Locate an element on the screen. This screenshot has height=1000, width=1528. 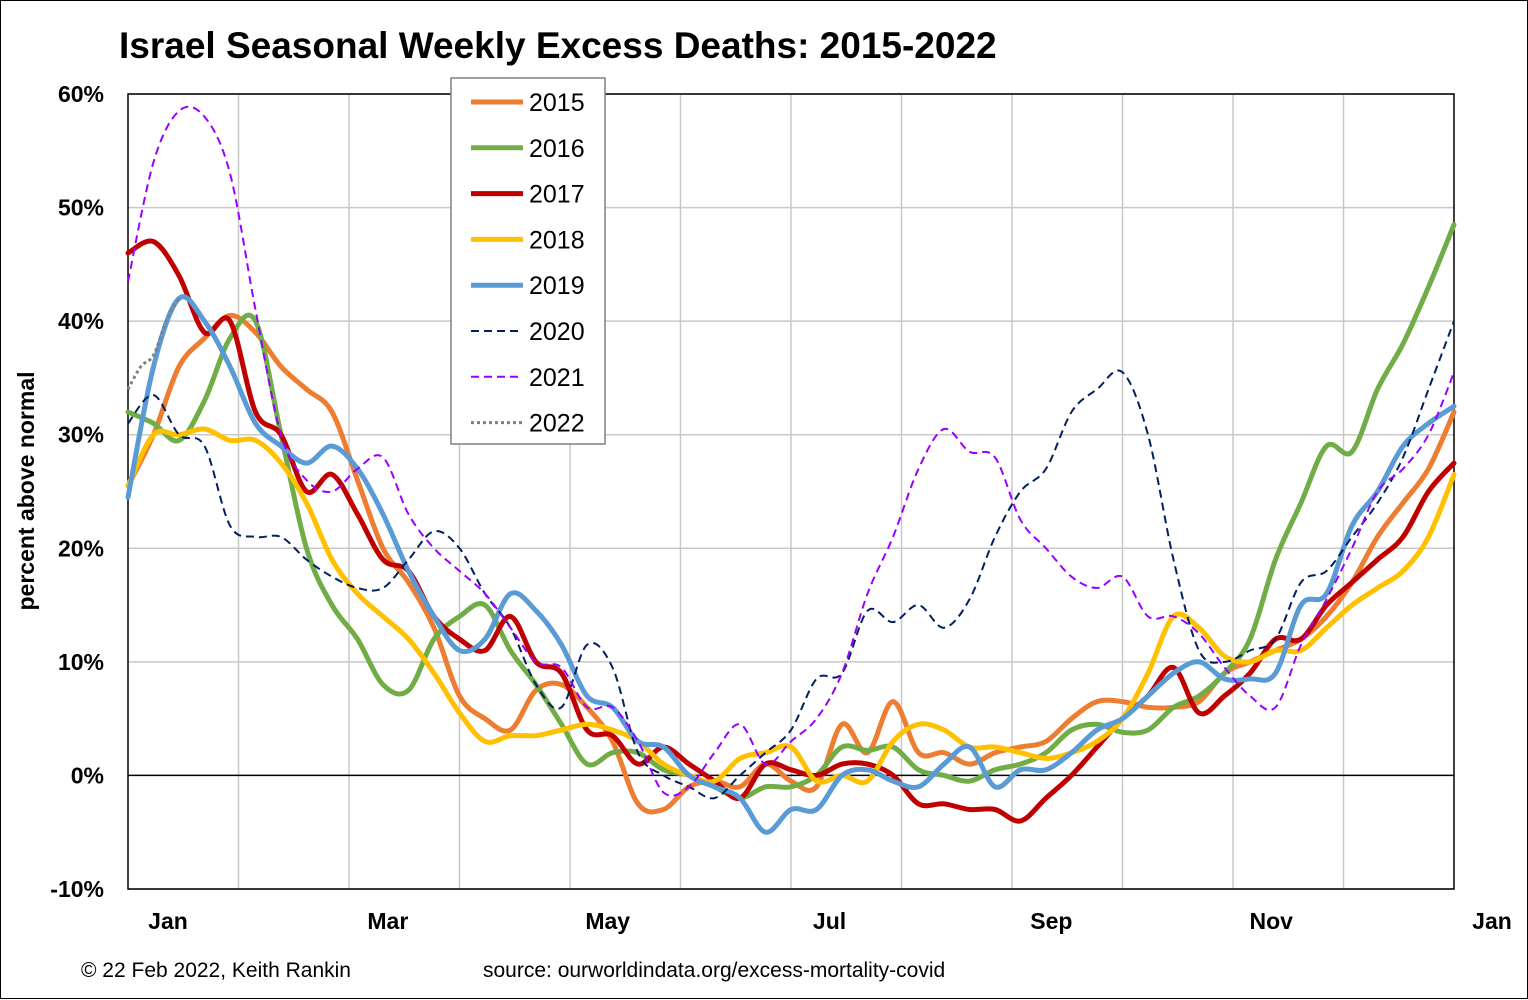
legend-label-2021: 2021 is located at coordinates (557, 378).